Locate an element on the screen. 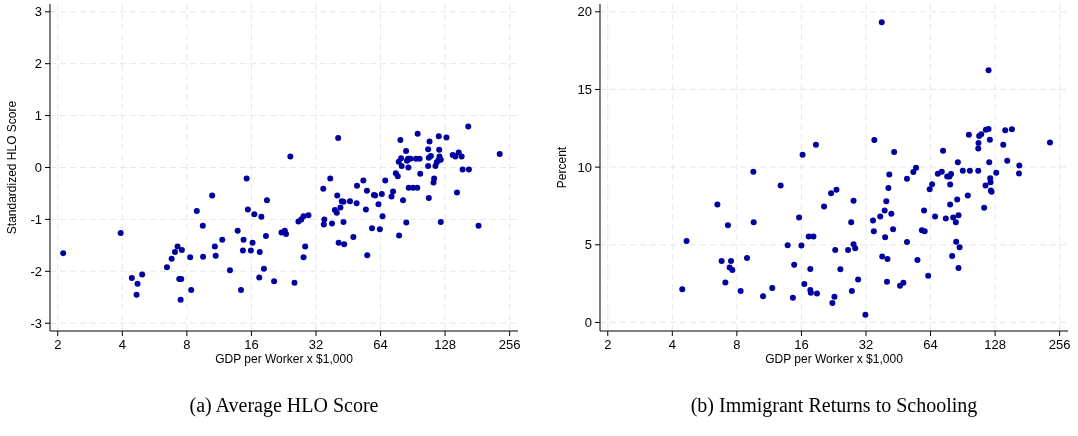 Image resolution: width=1078 pixels, height=436 pixels. y-tick-label: -3 is located at coordinates (36, 323).